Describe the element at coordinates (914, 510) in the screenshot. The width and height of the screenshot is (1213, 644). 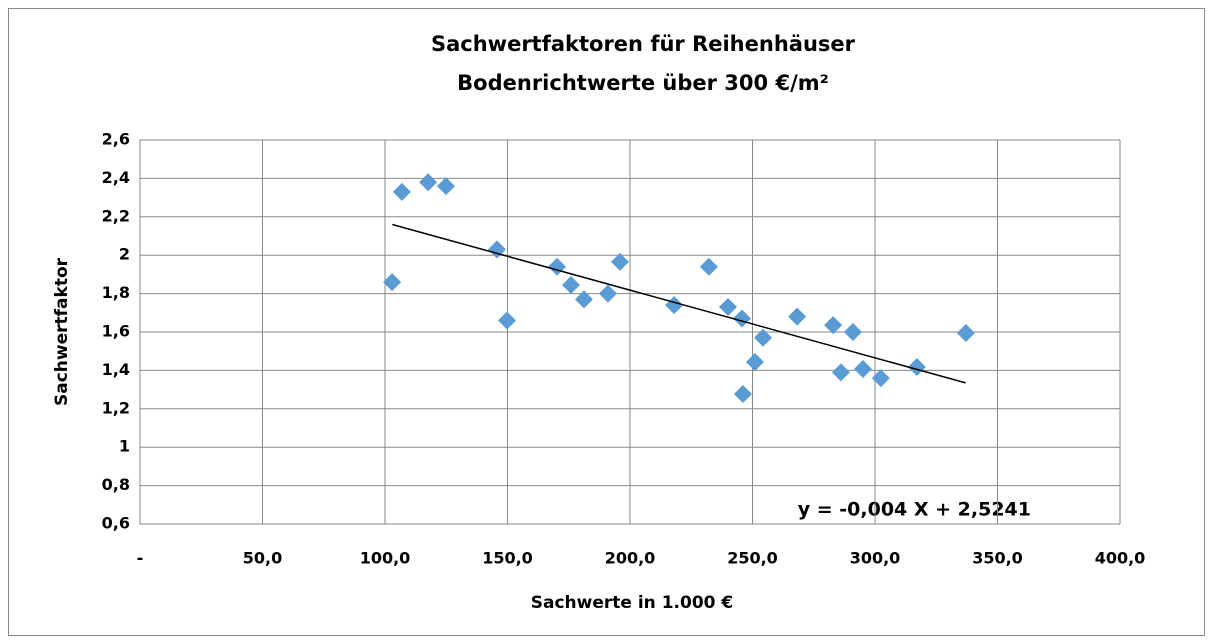
I see `trend-equation: y = -0,004 X + 2,5241` at that location.